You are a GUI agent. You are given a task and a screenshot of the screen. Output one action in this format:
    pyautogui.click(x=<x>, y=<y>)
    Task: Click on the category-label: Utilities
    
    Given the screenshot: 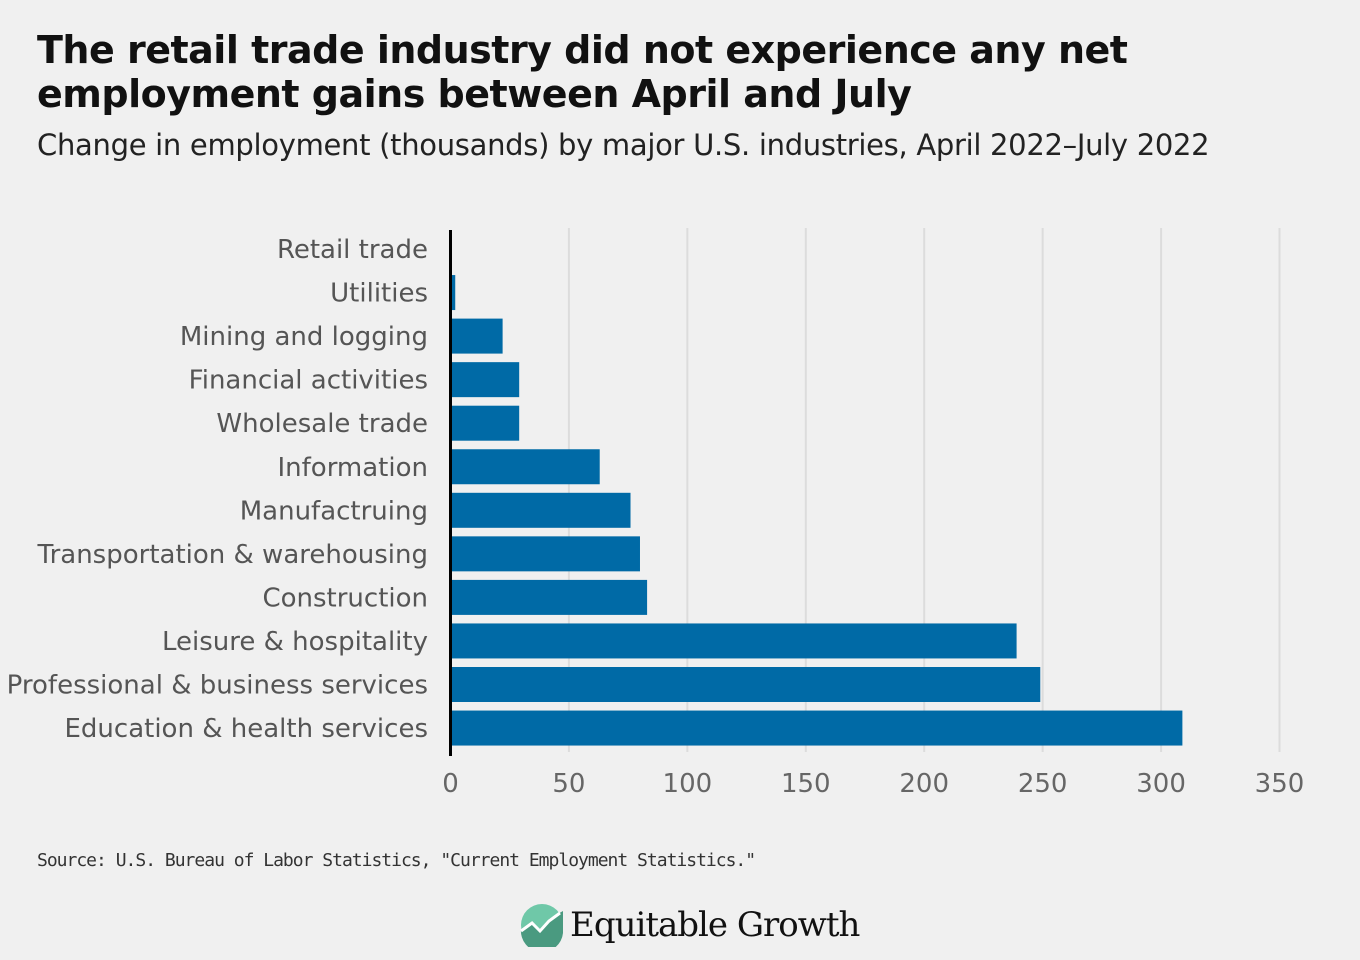 What is the action you would take?
    pyautogui.click(x=379, y=294)
    